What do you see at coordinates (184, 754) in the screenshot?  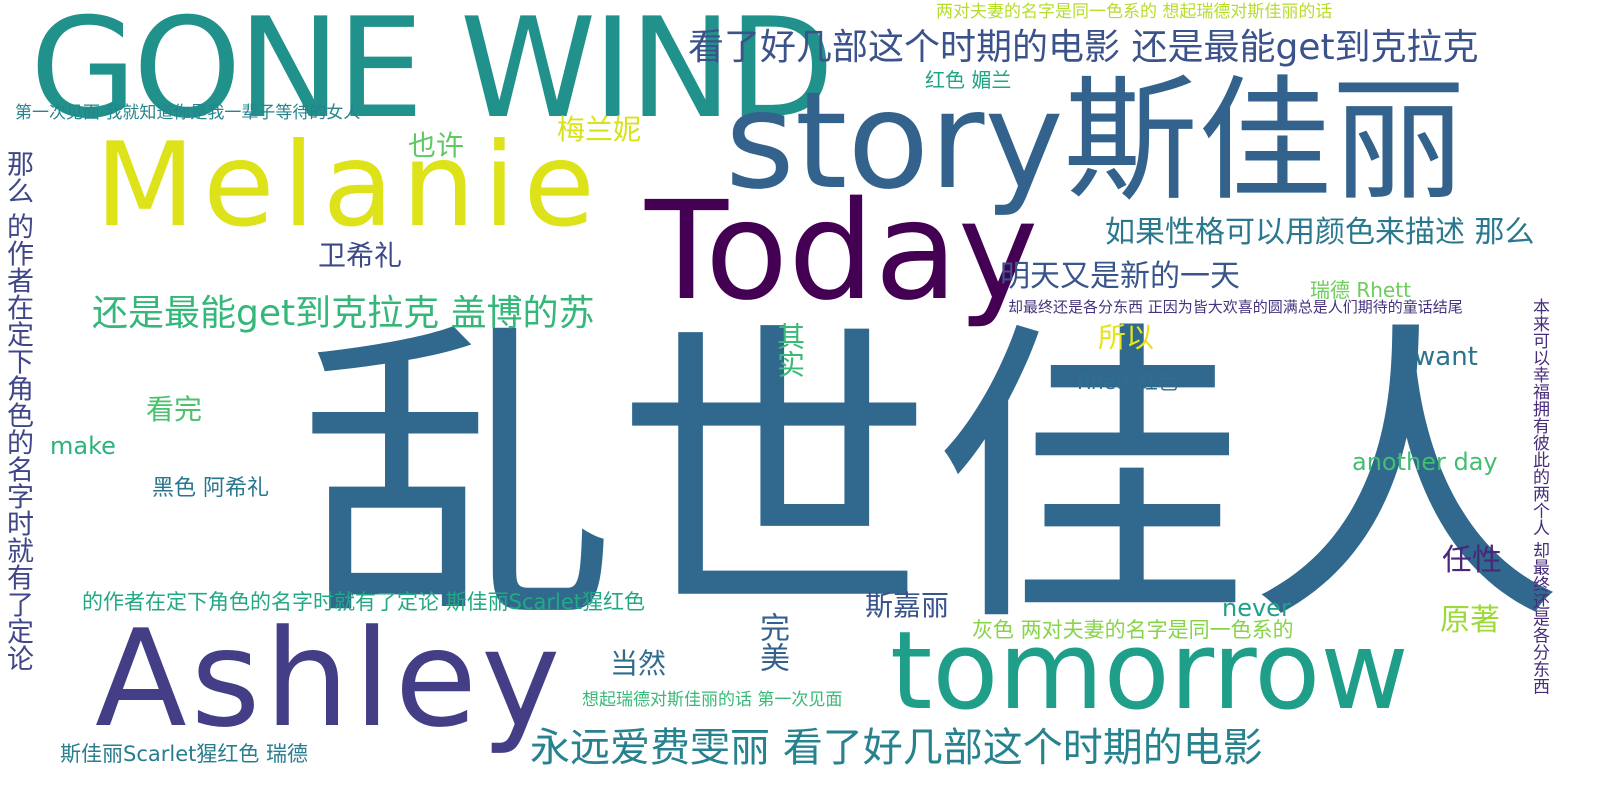 I see `word-phrase-sijiali-scarlet: 斯佳丽Scarlet猩红色 瑞德` at bounding box center [184, 754].